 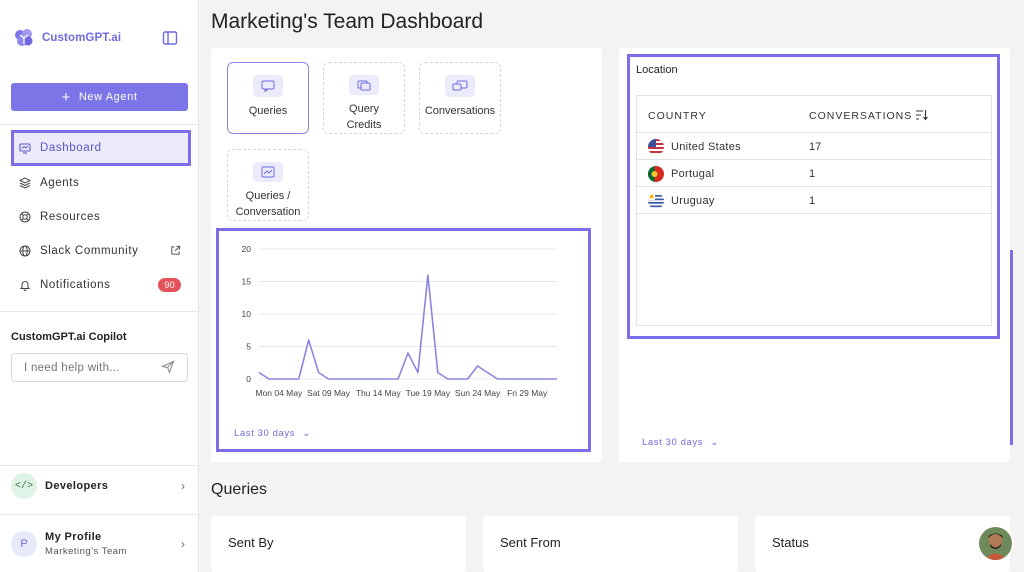 What do you see at coordinates (268, 204) in the screenshot?
I see `metric-label: Queries / Conversation` at bounding box center [268, 204].